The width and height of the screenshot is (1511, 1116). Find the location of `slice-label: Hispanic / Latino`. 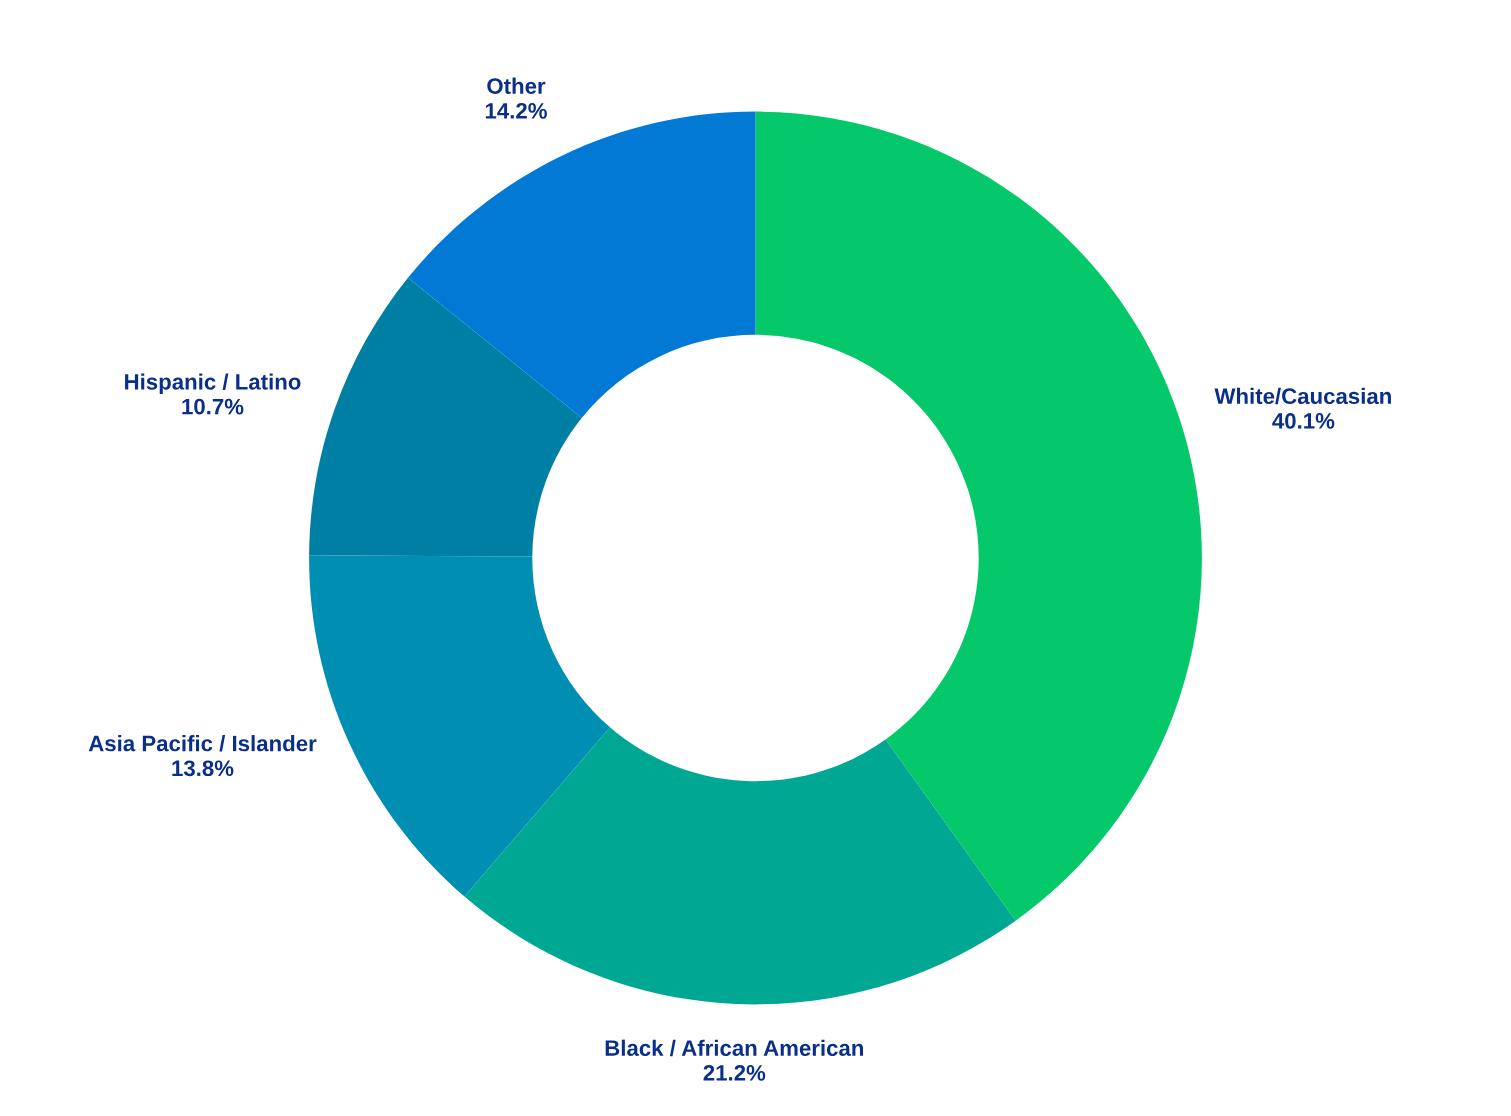

slice-label: Hispanic / Latino is located at coordinates (213, 384).